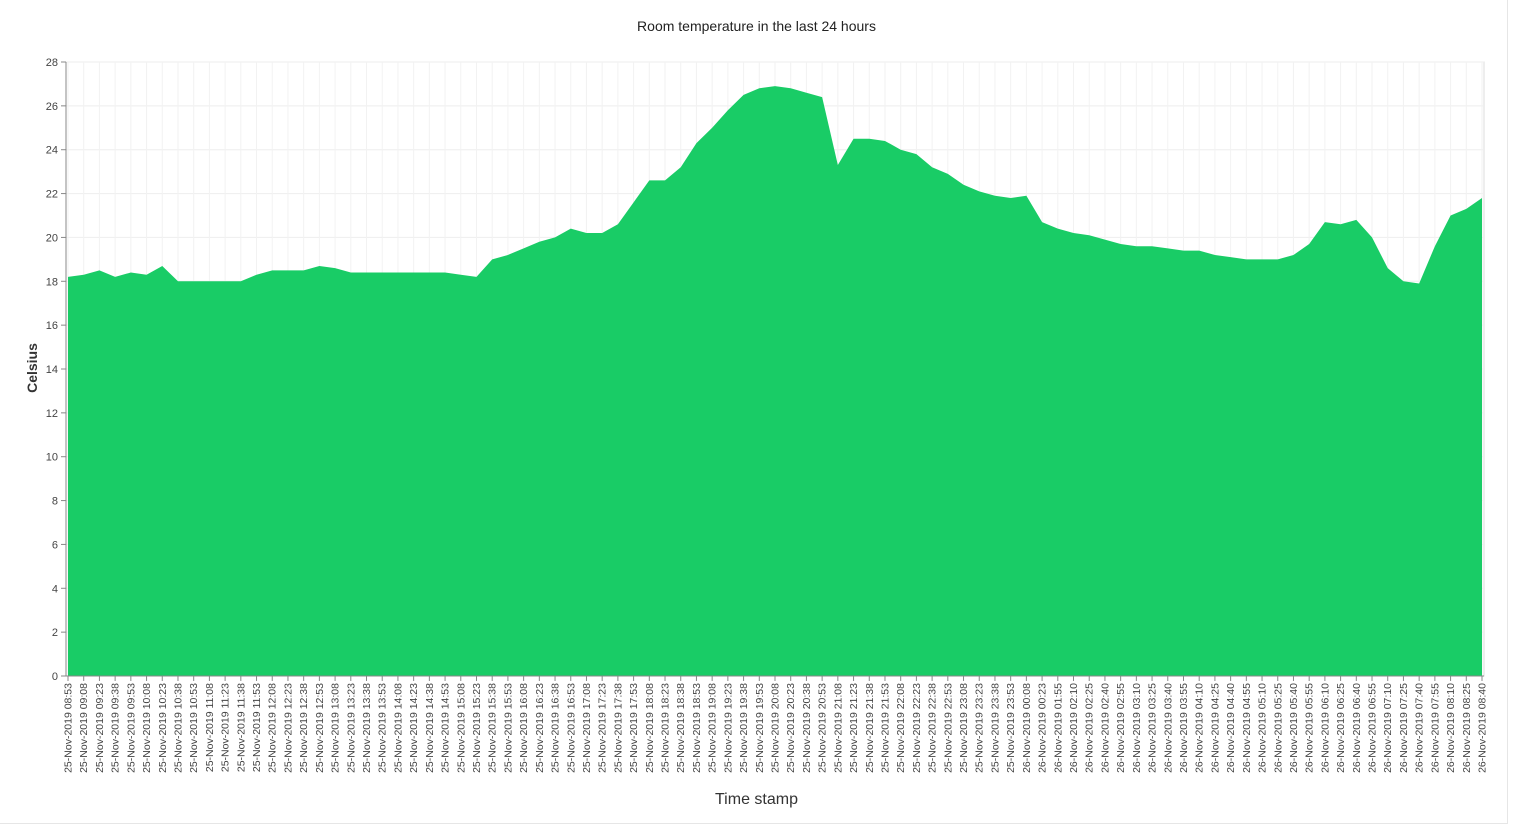 The height and width of the screenshot is (829, 1513). Describe the element at coordinates (1058, 728) in the screenshot. I see `x-tick-label: 26-Nov-2019 01:55` at that location.